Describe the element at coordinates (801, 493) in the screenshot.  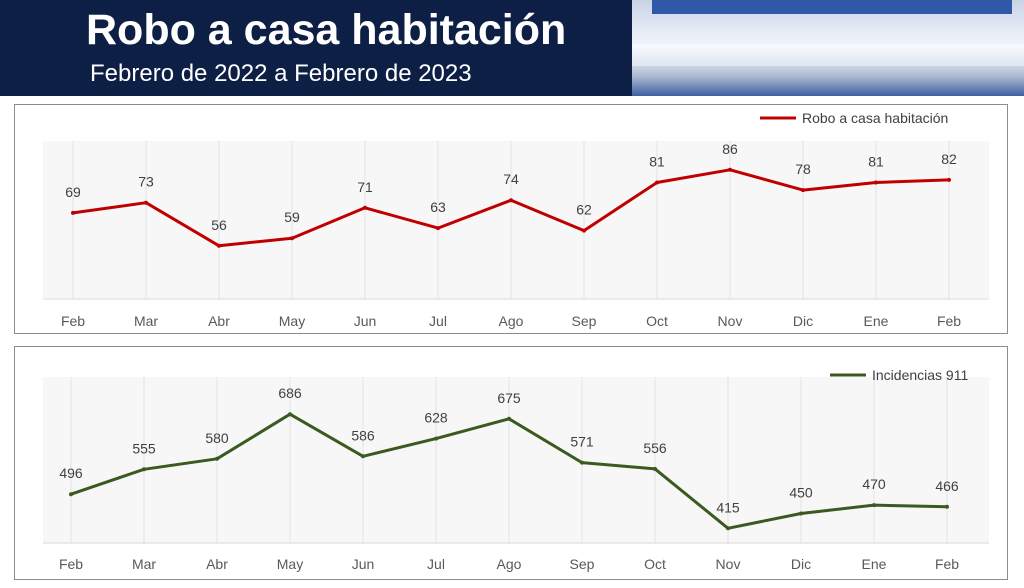
I see `incidencias-data-label: 450` at that location.